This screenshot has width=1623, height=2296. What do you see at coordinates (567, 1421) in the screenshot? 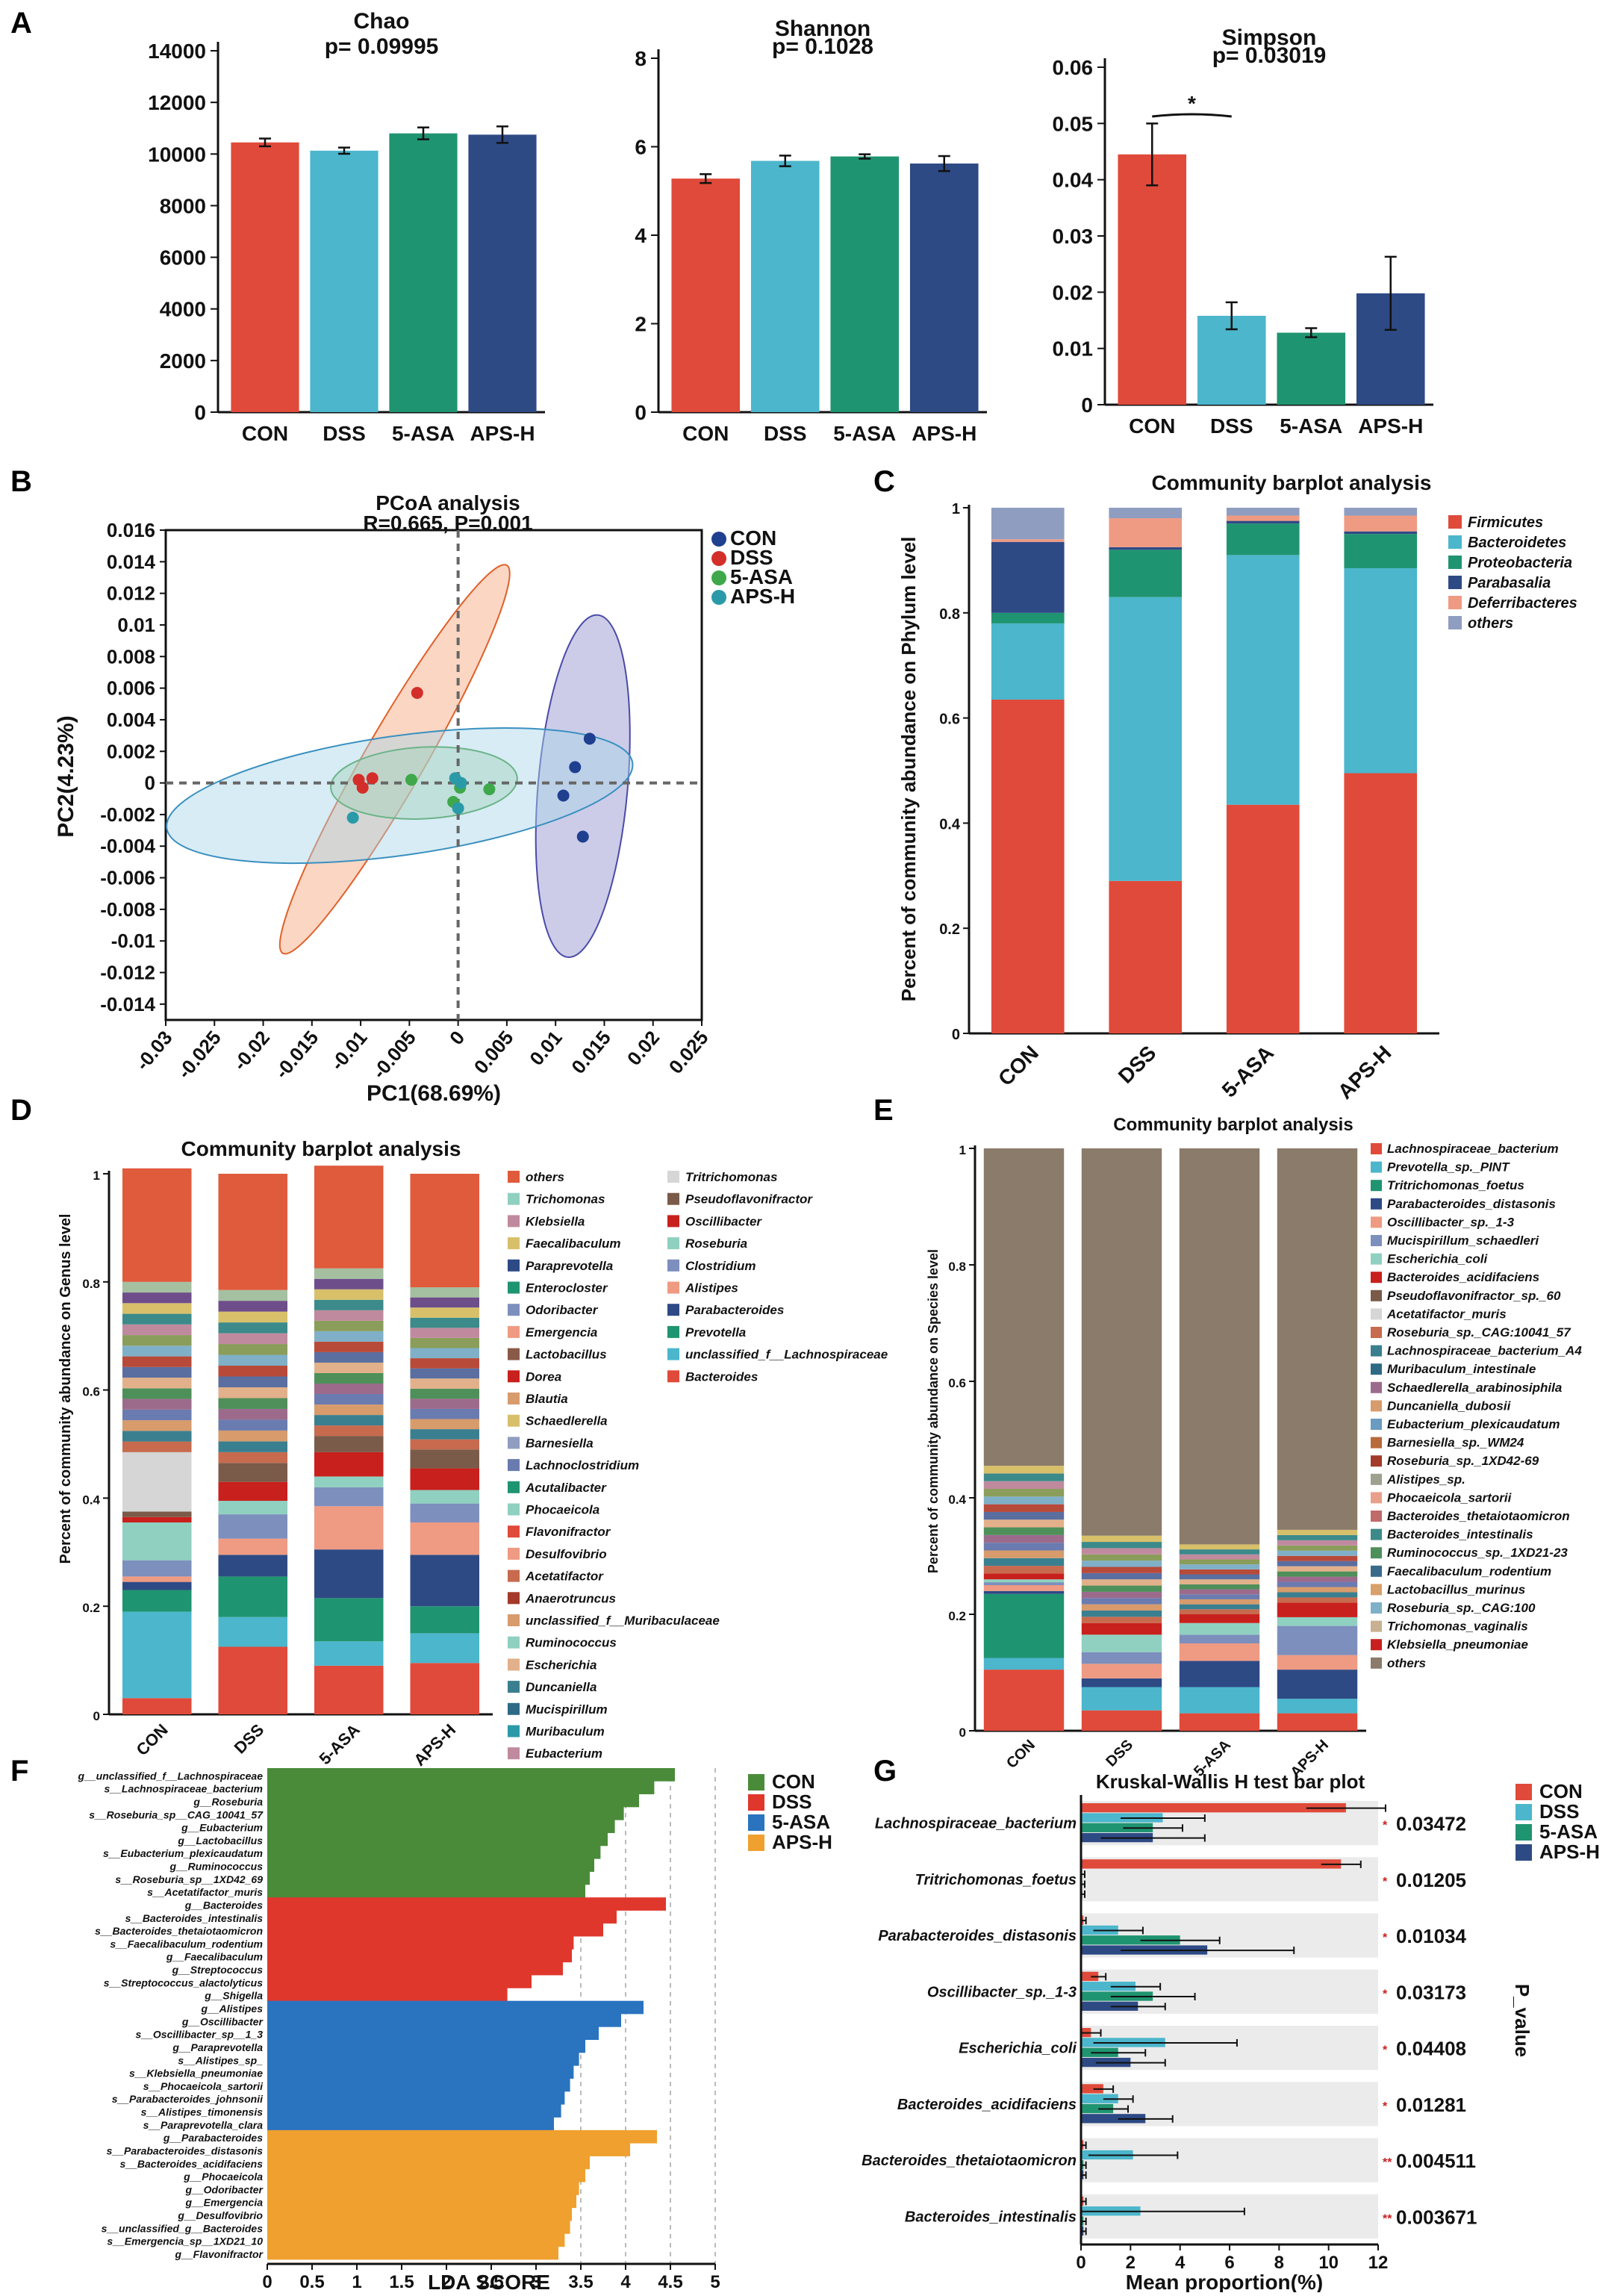
I see `legend-label: Schaedlerella` at bounding box center [567, 1421].